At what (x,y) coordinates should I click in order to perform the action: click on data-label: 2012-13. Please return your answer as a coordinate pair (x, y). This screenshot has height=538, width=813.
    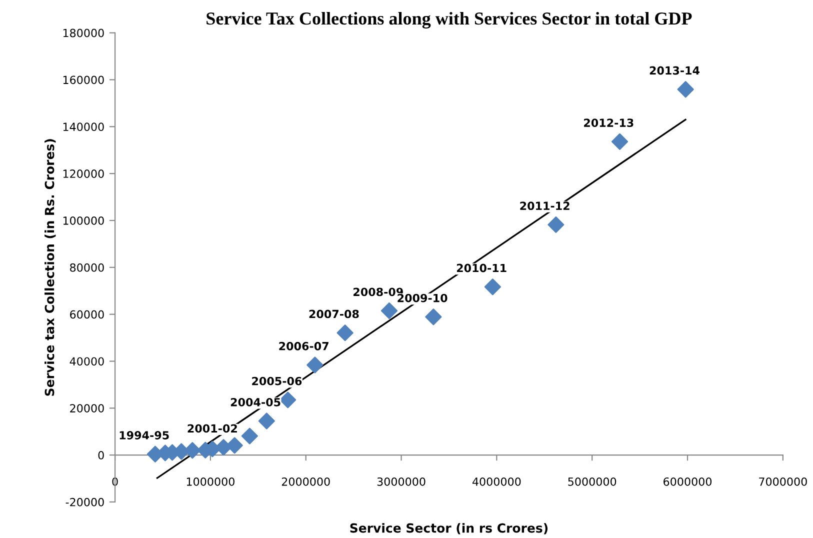
    Looking at the image, I should click on (609, 123).